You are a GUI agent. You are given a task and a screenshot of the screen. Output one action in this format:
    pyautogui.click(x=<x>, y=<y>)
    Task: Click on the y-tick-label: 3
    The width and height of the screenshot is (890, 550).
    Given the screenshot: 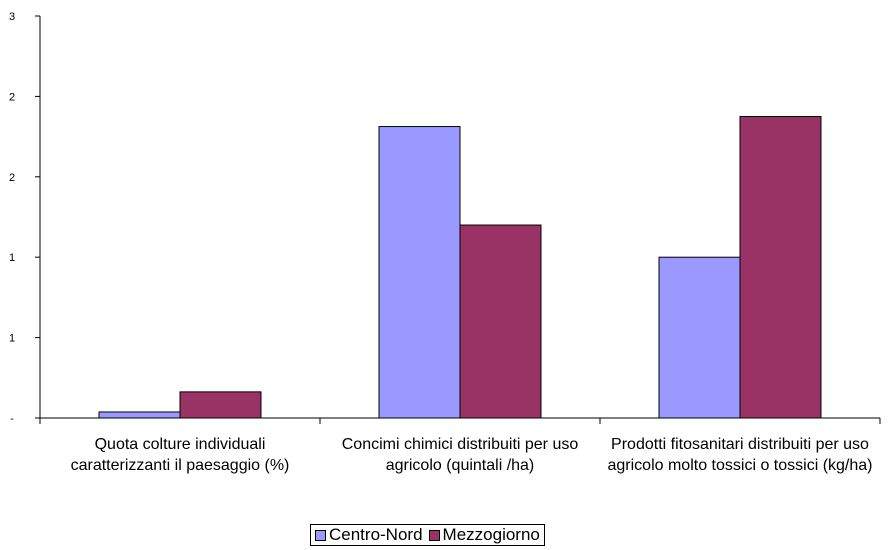 What is the action you would take?
    pyautogui.click(x=12, y=17)
    